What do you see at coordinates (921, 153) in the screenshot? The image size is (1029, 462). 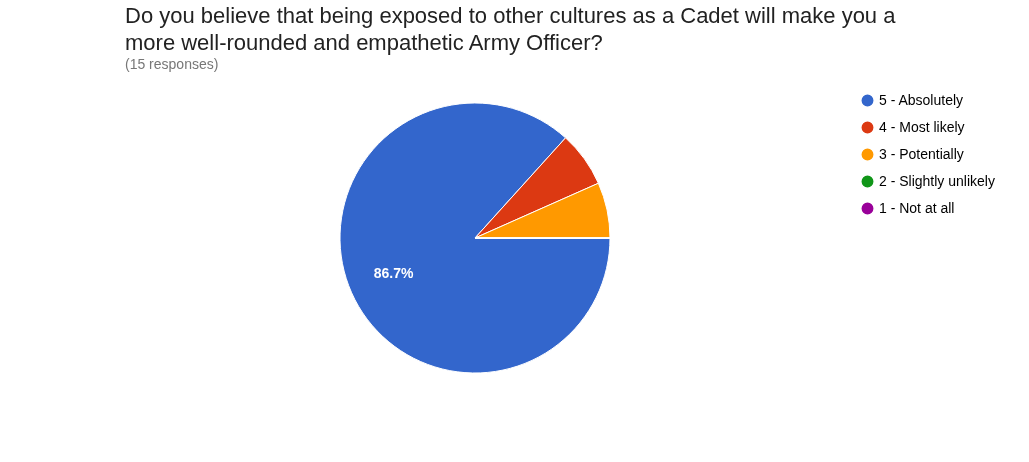 I see `legend-label: 3 - Potentially` at bounding box center [921, 153].